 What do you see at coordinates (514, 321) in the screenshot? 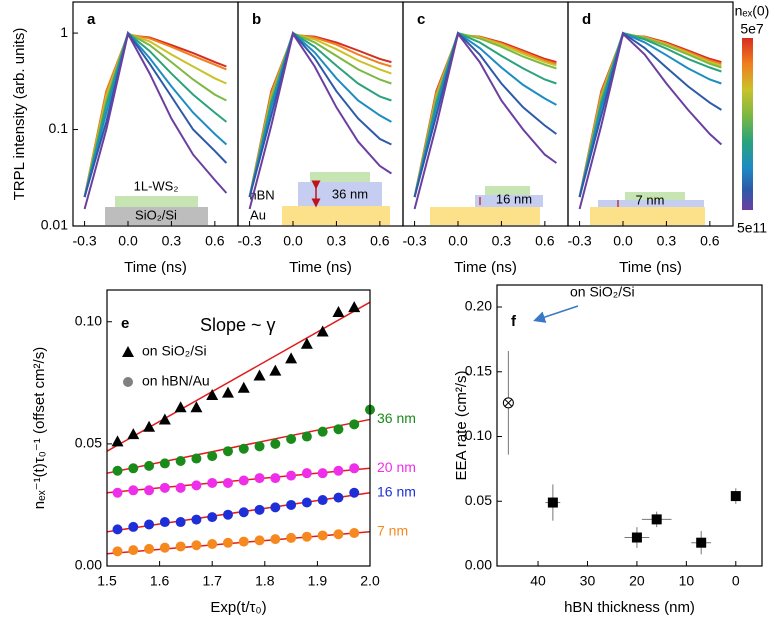
I see `panel-letter: f` at bounding box center [514, 321].